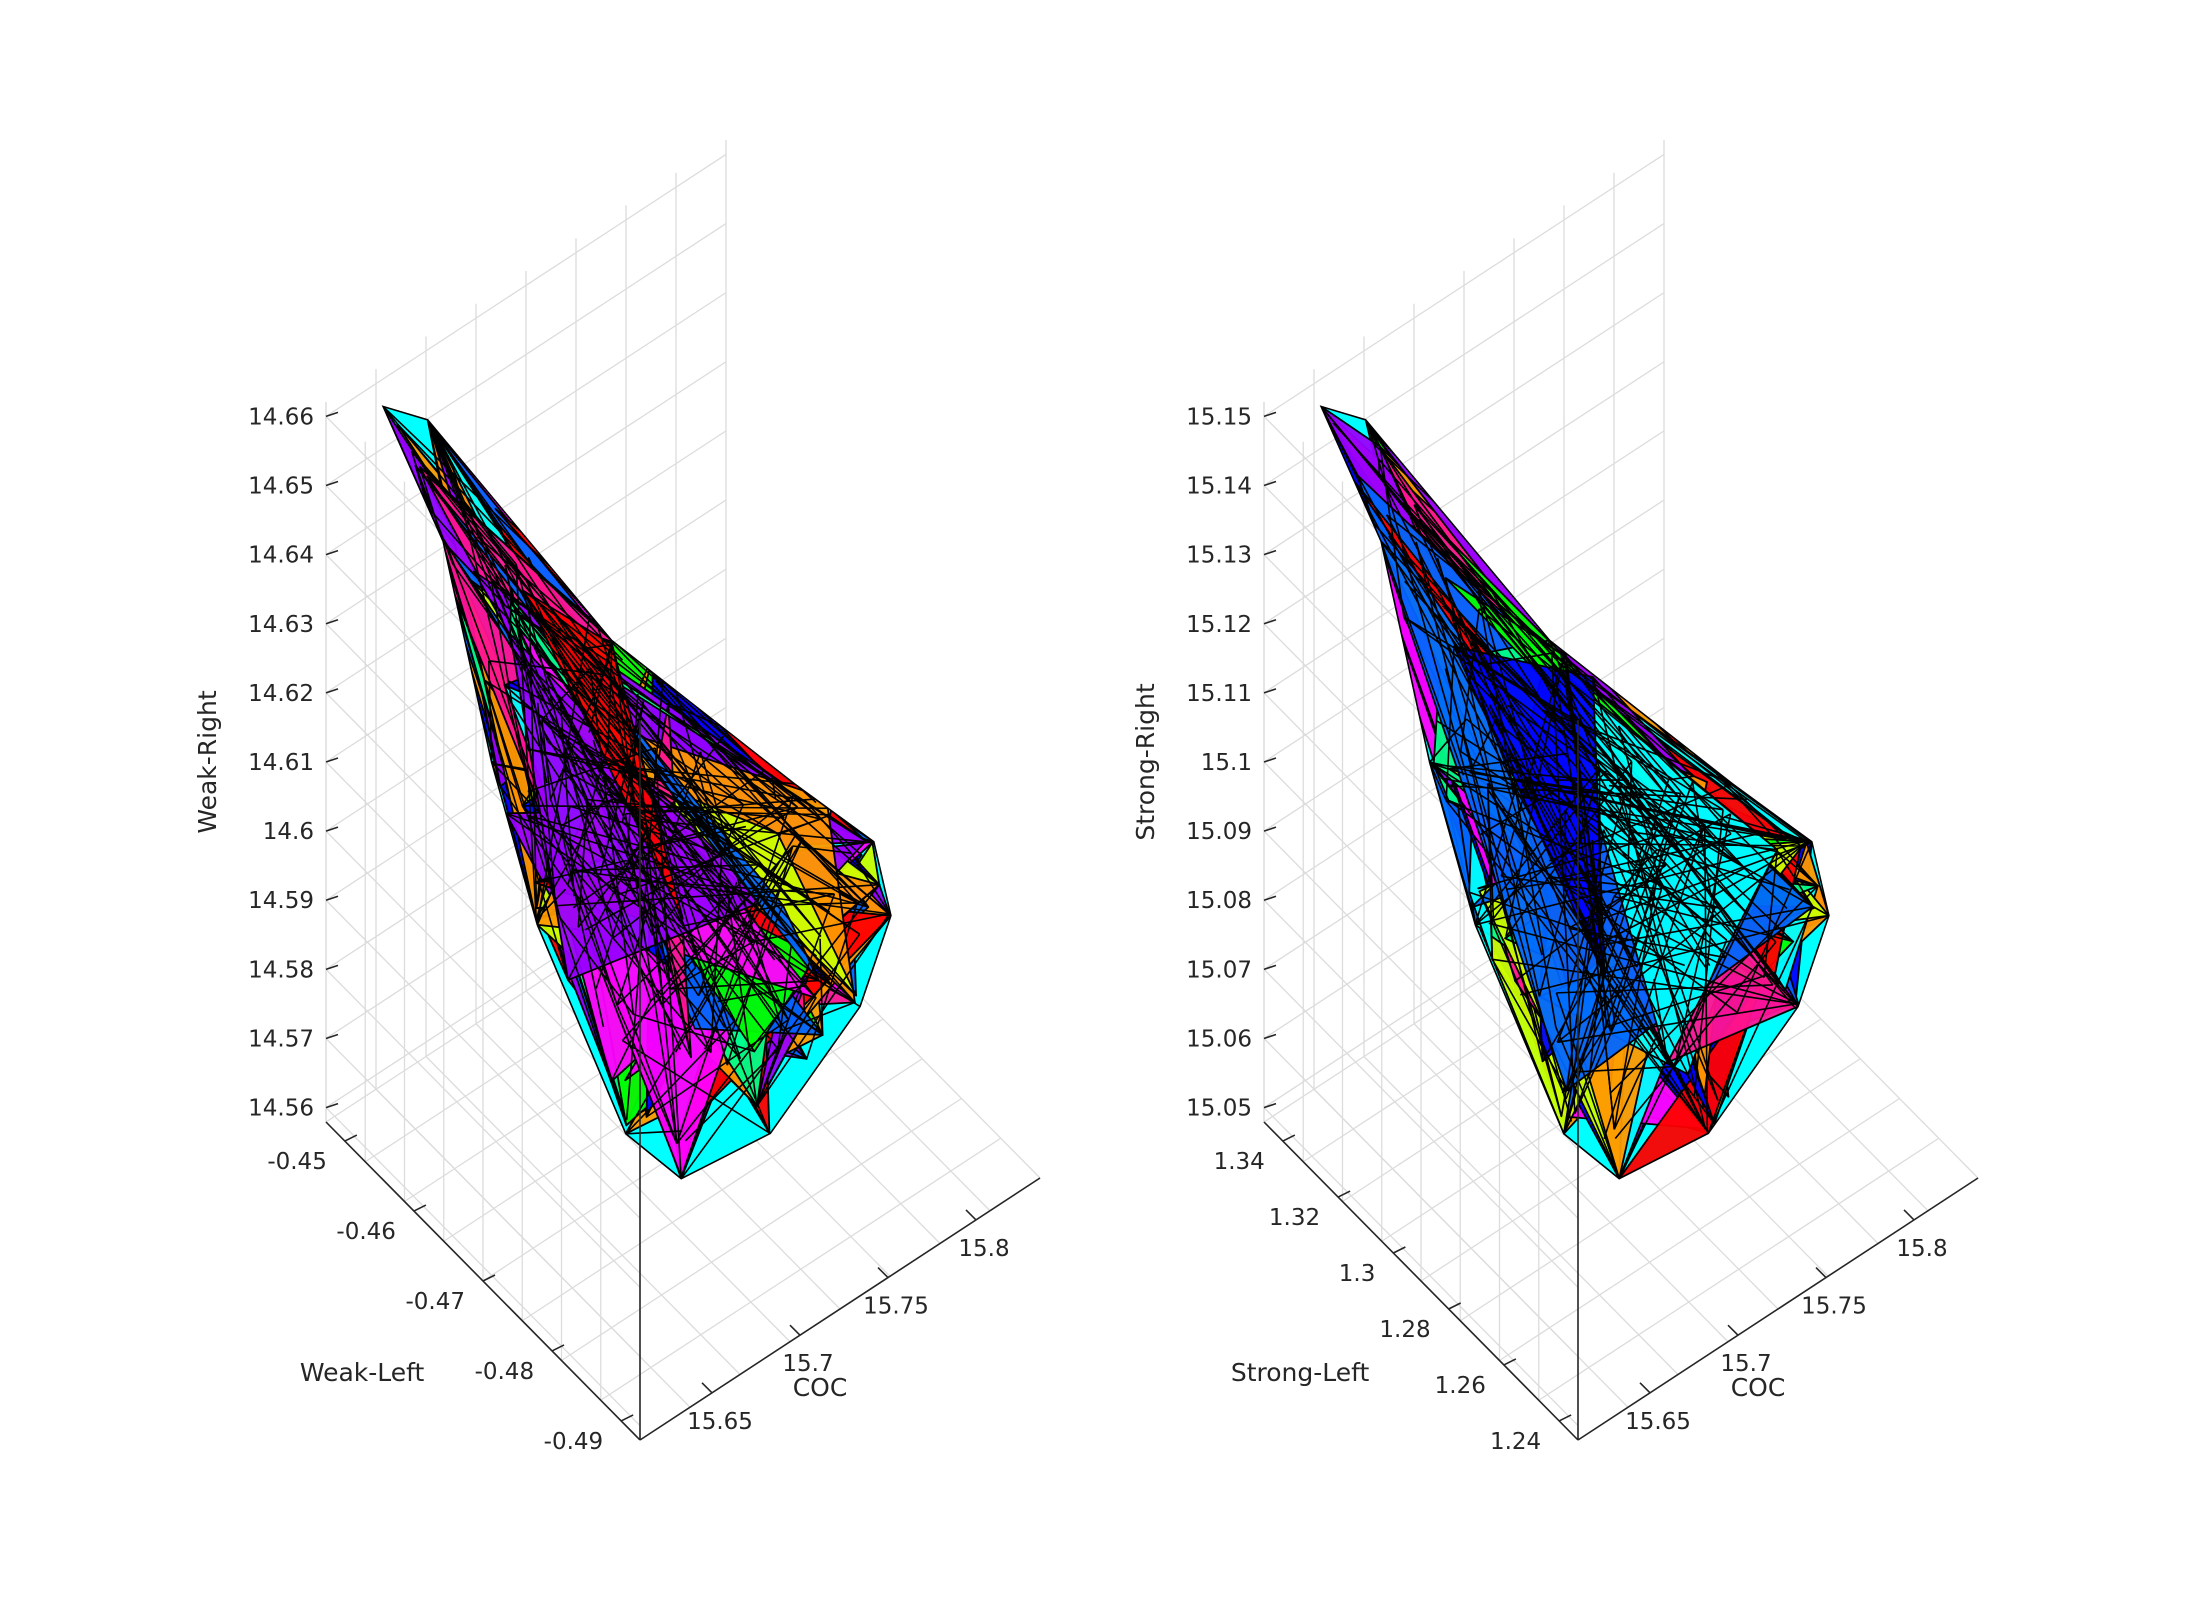  What do you see at coordinates (435, 1302) in the screenshot?
I see `y-tick-label: -0.47` at bounding box center [435, 1302].